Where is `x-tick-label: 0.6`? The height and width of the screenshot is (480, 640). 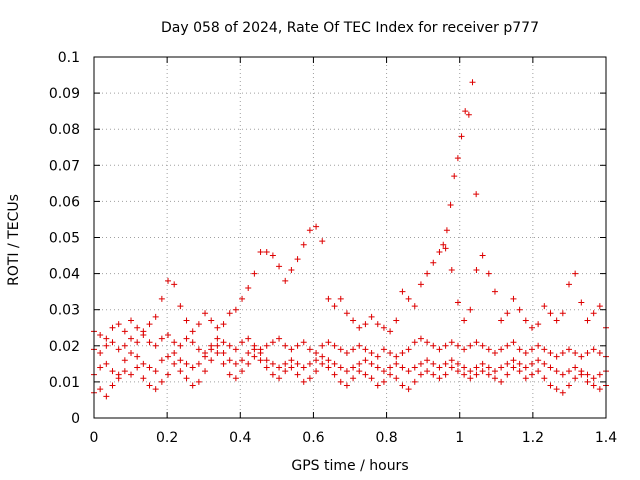 x-tick-label: 0.6 is located at coordinates (313, 438).